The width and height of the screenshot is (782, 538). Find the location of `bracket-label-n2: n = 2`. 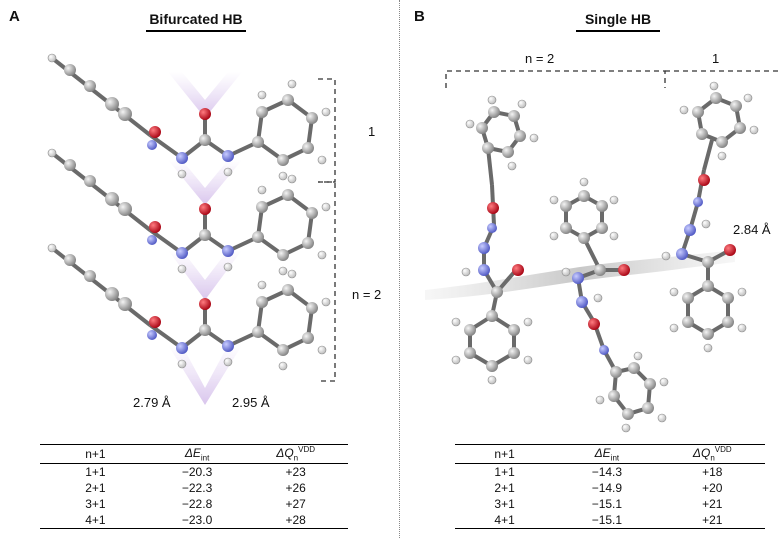

bracket-label-n2: n = 2 is located at coordinates (367, 294).